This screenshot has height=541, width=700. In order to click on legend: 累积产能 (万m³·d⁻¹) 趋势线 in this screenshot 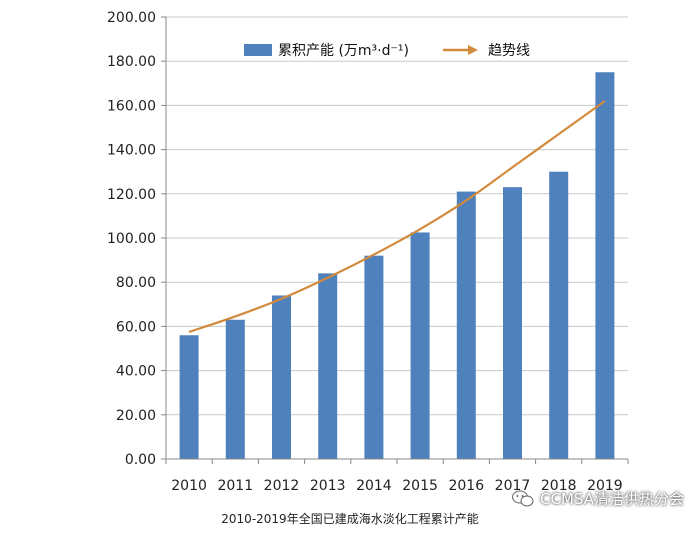, I will do `click(387, 51)`.